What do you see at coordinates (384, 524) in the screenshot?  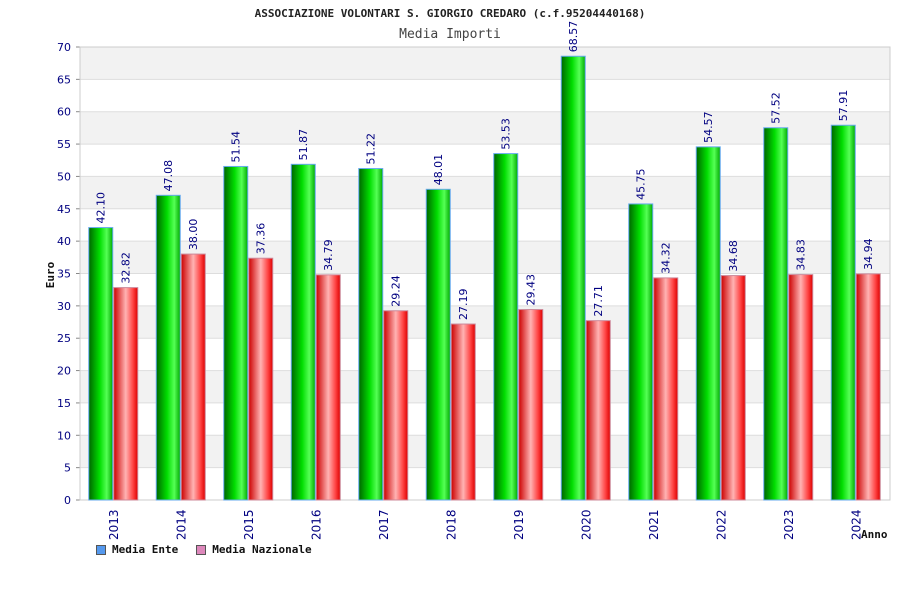 I see `x-tick-label: 2017` at bounding box center [384, 524].